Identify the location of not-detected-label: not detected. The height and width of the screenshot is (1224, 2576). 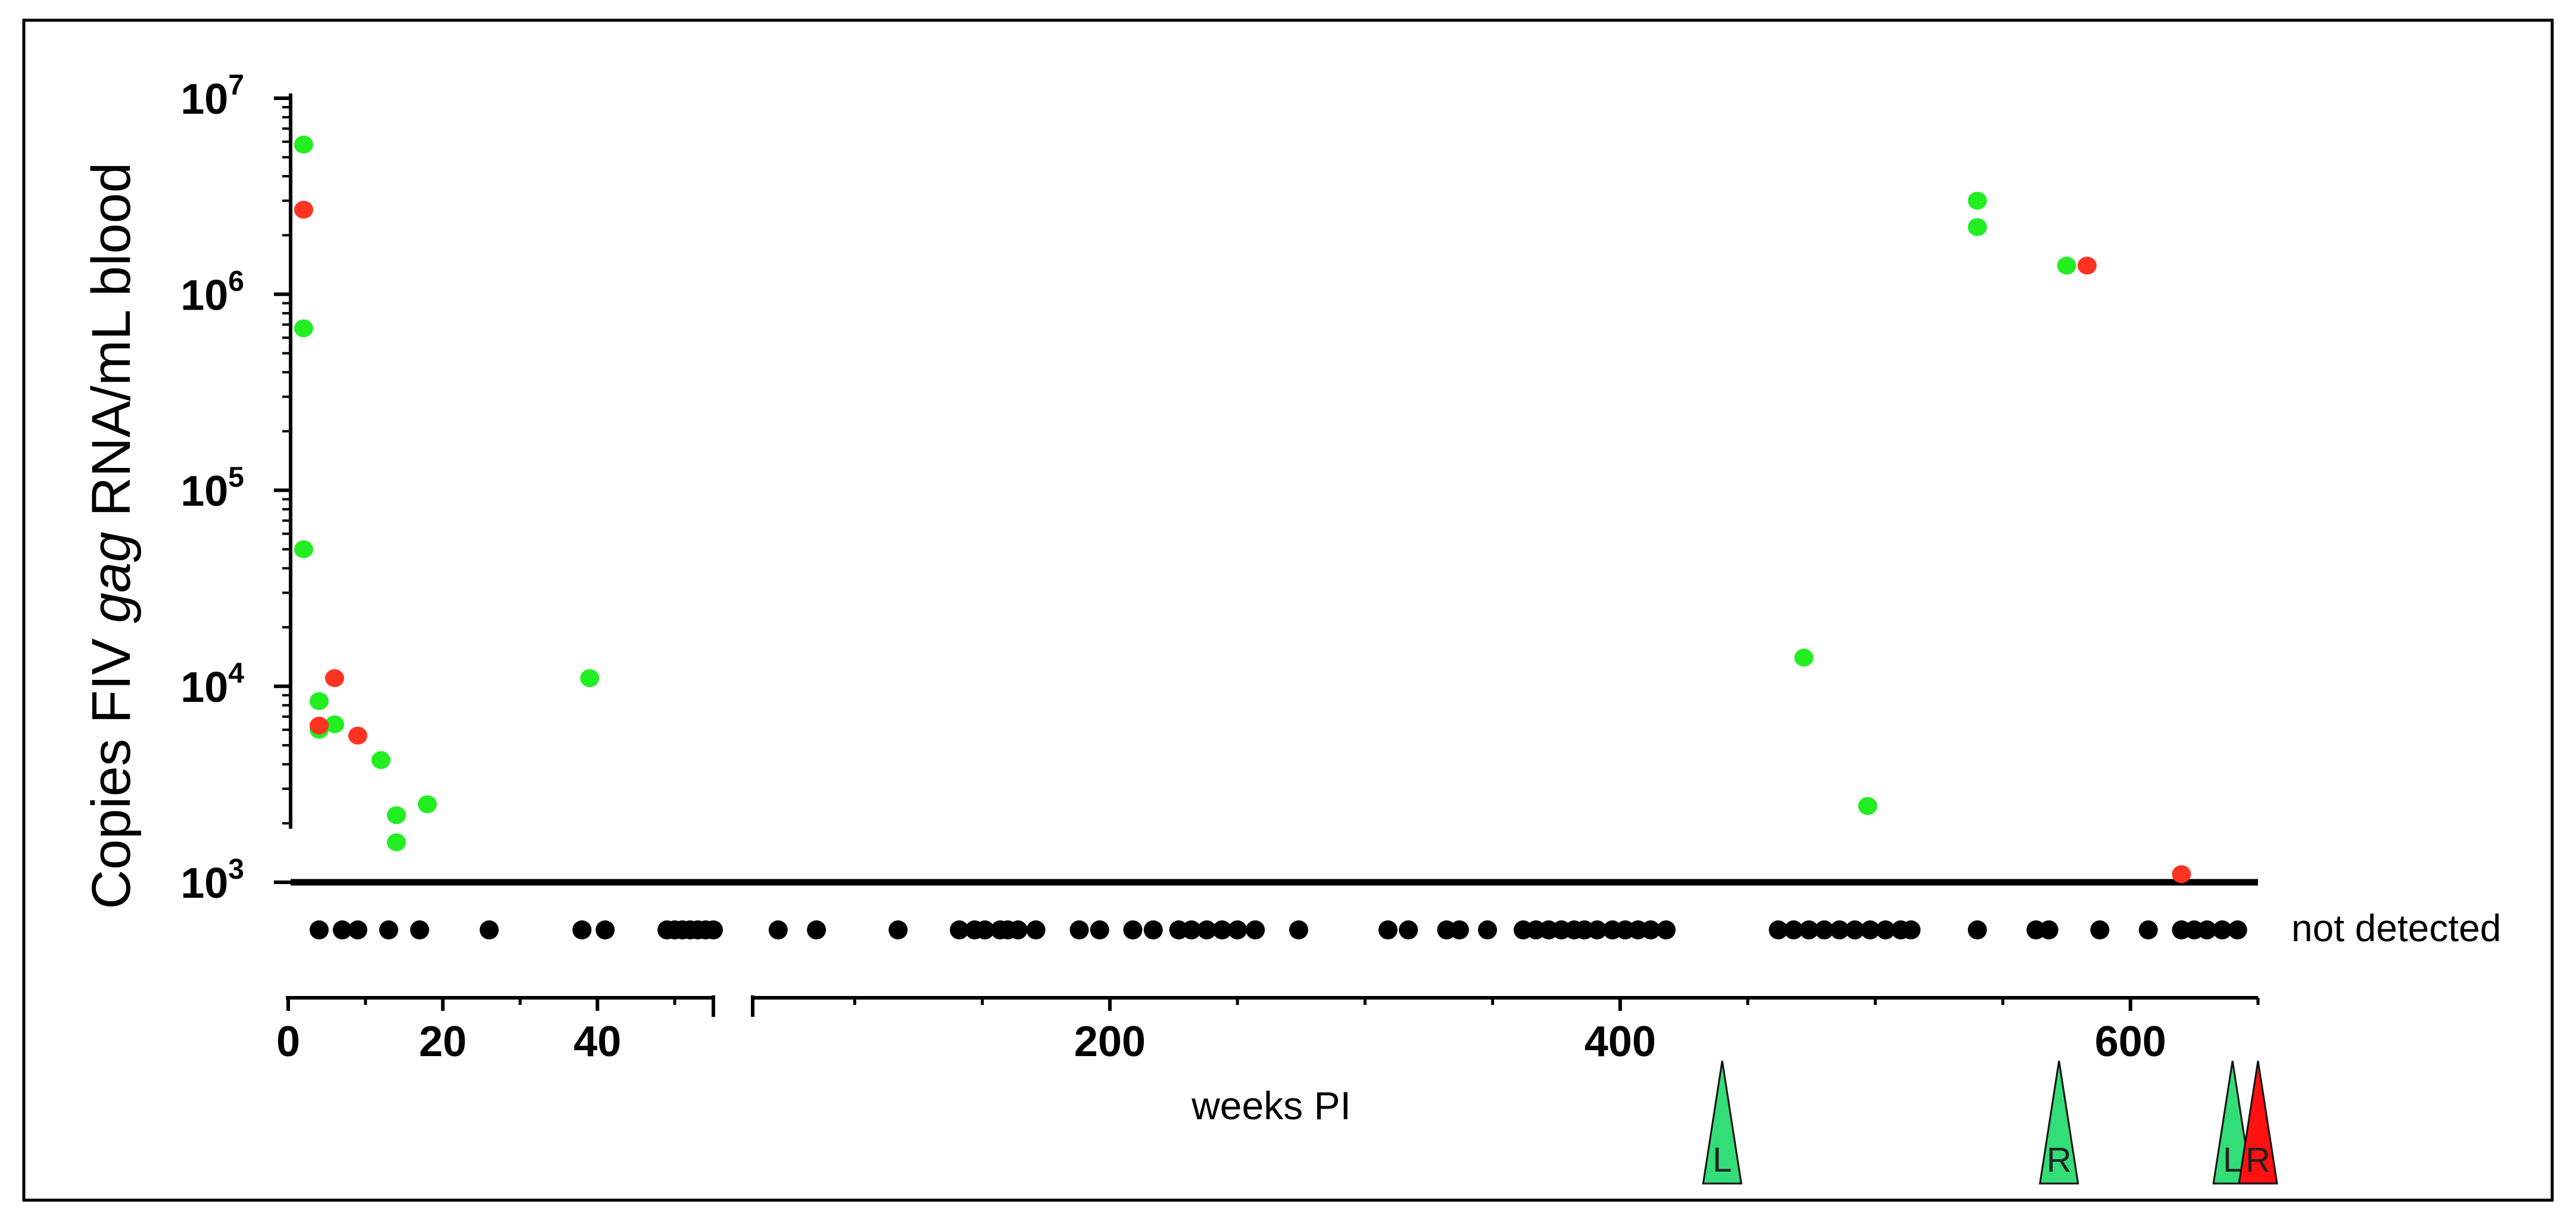
(2396, 928).